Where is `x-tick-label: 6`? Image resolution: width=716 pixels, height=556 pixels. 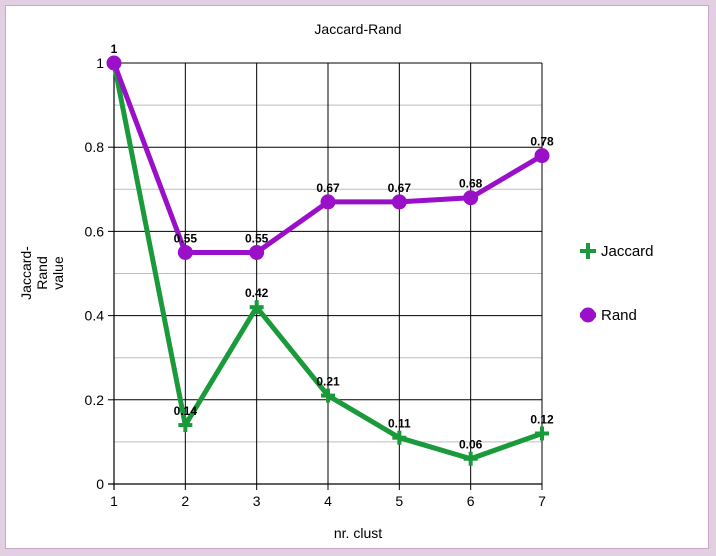
x-tick-label: 6 is located at coordinates (471, 501).